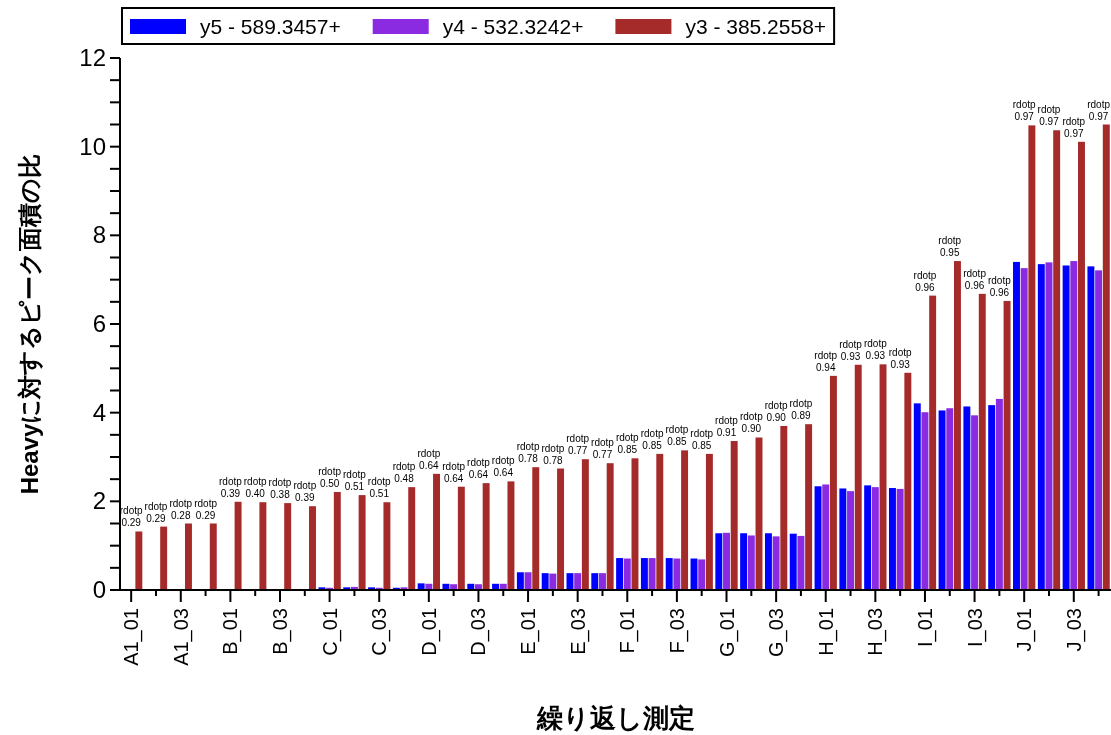 This screenshot has height=735, width=1111. What do you see at coordinates (270, 26) in the screenshot?
I see `legend-label: y5 - 589.3457+` at bounding box center [270, 26].